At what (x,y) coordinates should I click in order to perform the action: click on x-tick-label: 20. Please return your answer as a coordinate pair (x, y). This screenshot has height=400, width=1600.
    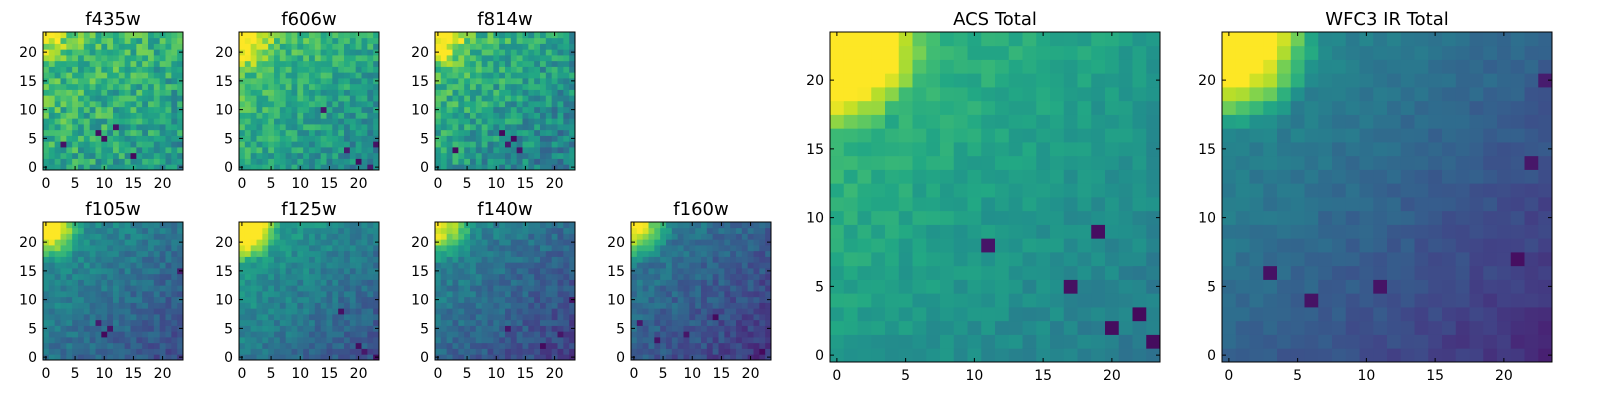
    Looking at the image, I should click on (163, 184).